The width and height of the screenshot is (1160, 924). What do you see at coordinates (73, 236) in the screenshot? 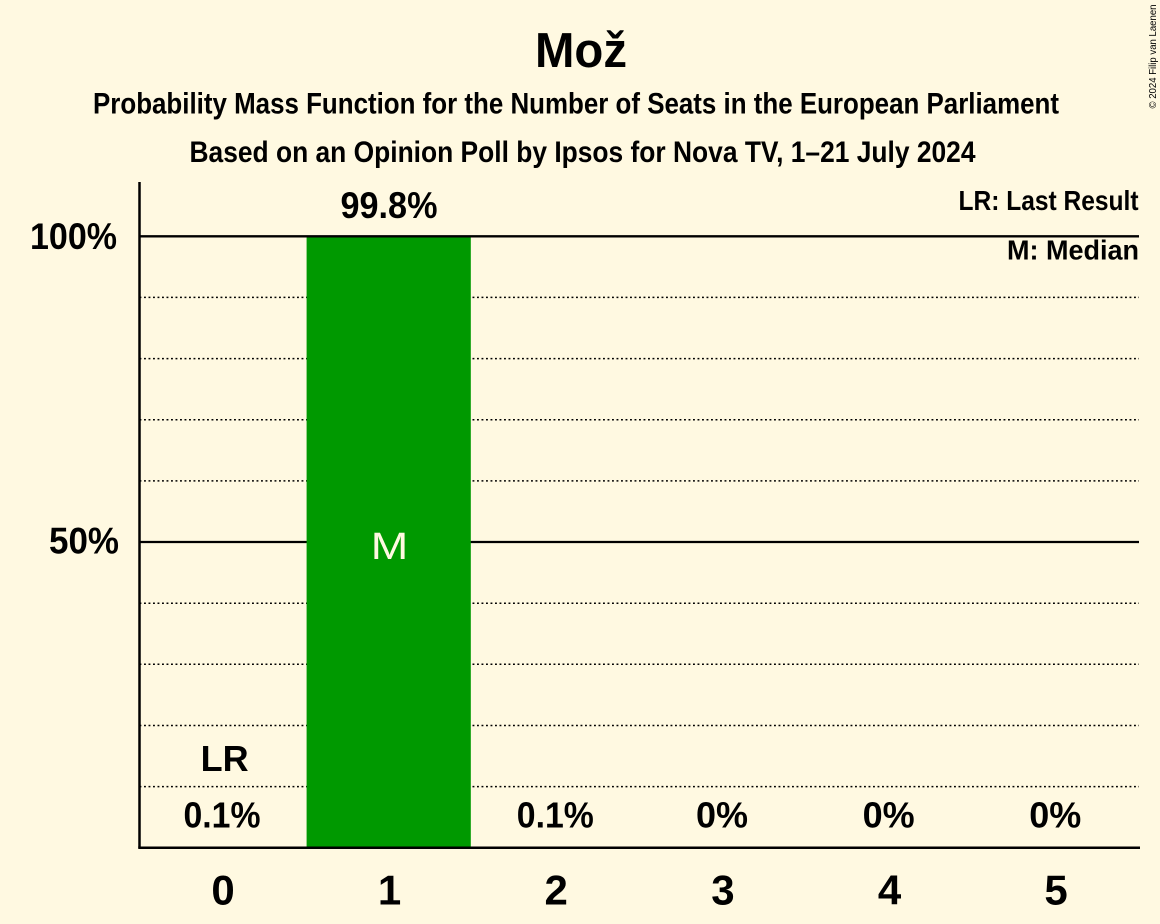
I see `svg-text: 100%` at bounding box center [73, 236].